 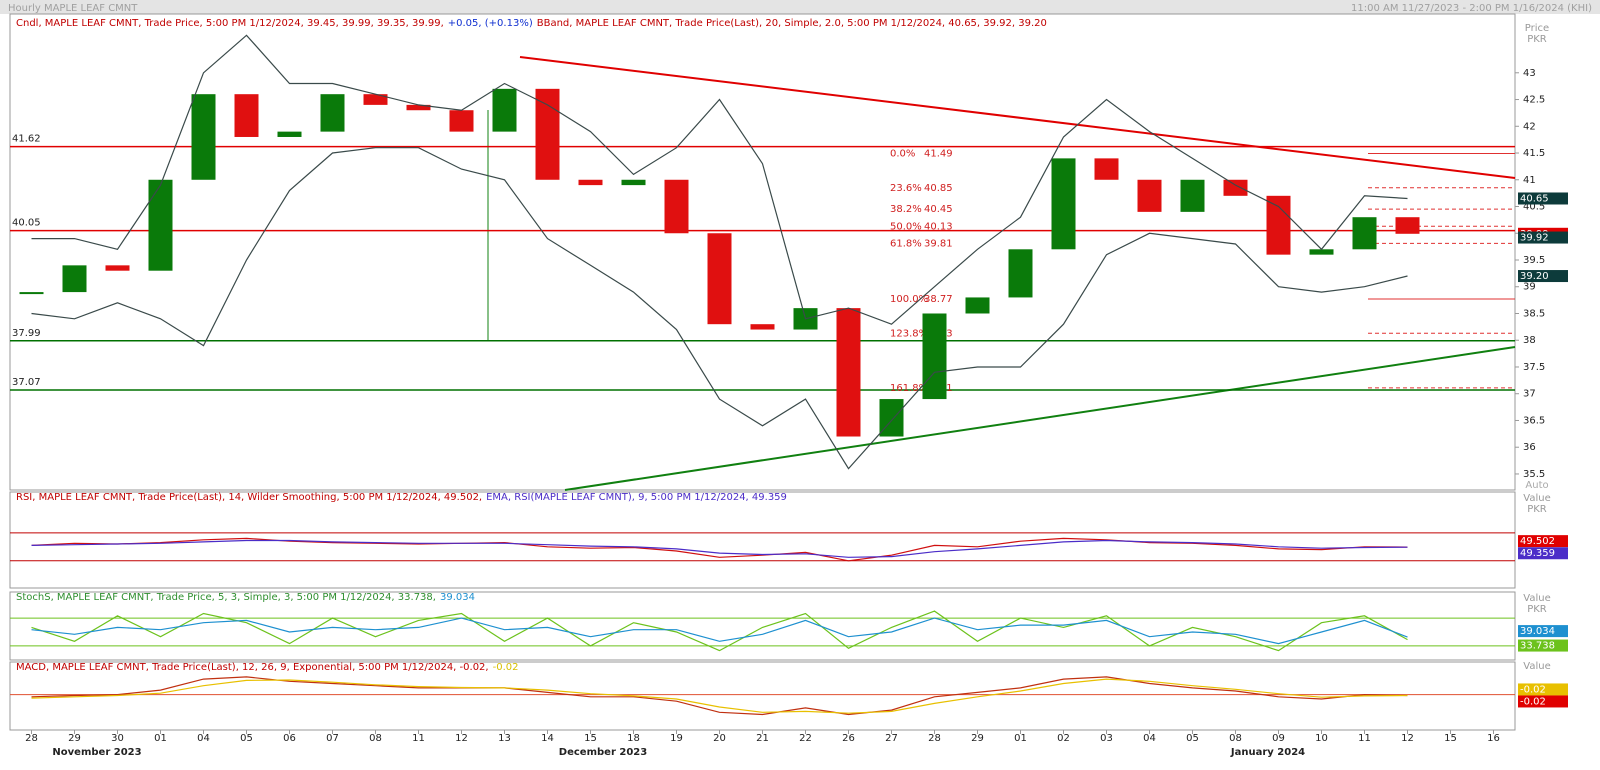 What do you see at coordinates (1536, 485) in the screenshot?
I see `auto-button: Auto` at bounding box center [1536, 485].